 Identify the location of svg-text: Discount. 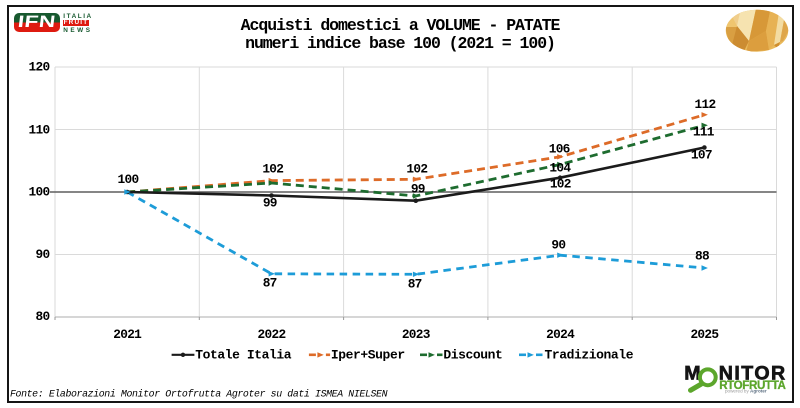
(472, 355).